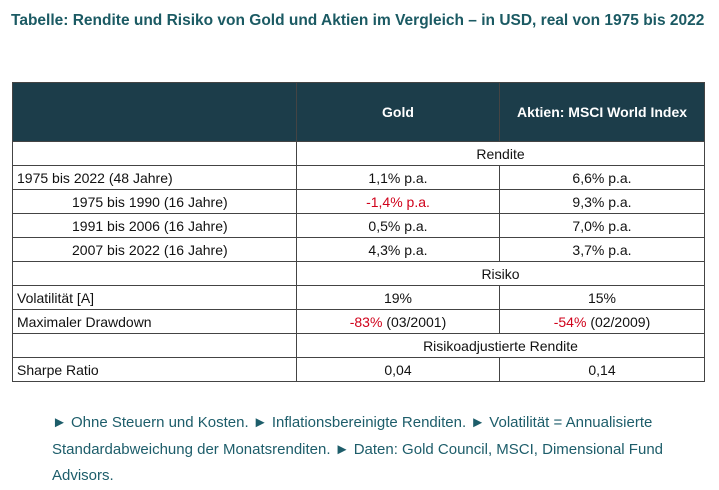  Describe the element at coordinates (398, 201) in the screenshot. I see `gold-value: -1,4% p.a.` at that location.